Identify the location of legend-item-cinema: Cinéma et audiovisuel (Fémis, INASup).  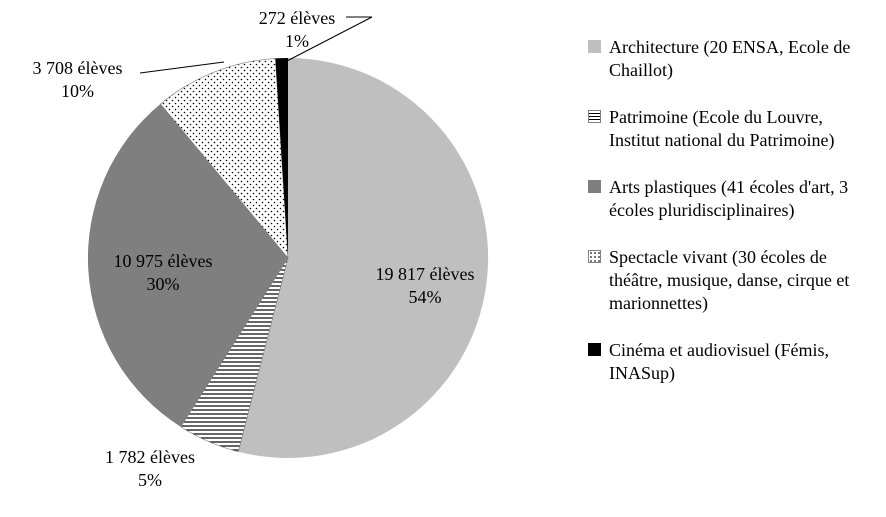
(733, 362).